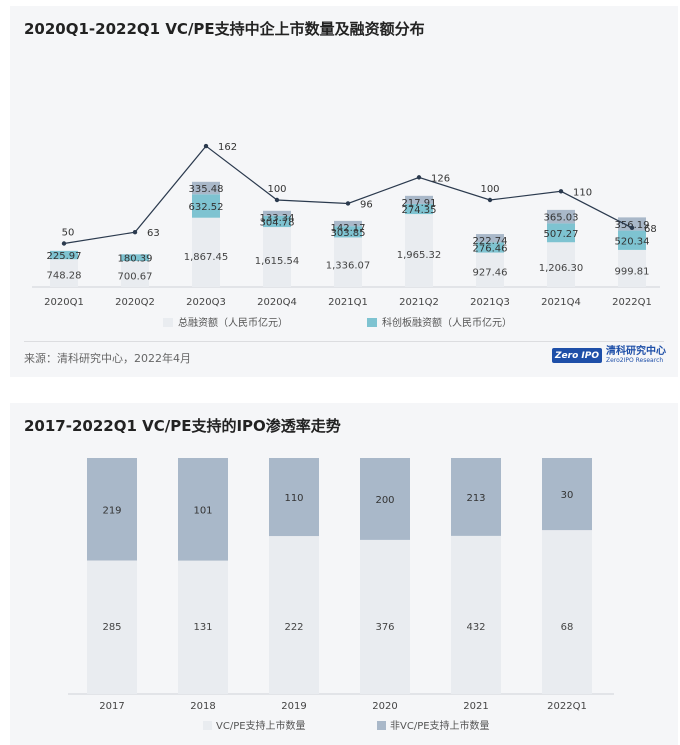 This screenshot has height=745, width=680. I want to click on legend-swatch-non-vc, so click(381, 725).